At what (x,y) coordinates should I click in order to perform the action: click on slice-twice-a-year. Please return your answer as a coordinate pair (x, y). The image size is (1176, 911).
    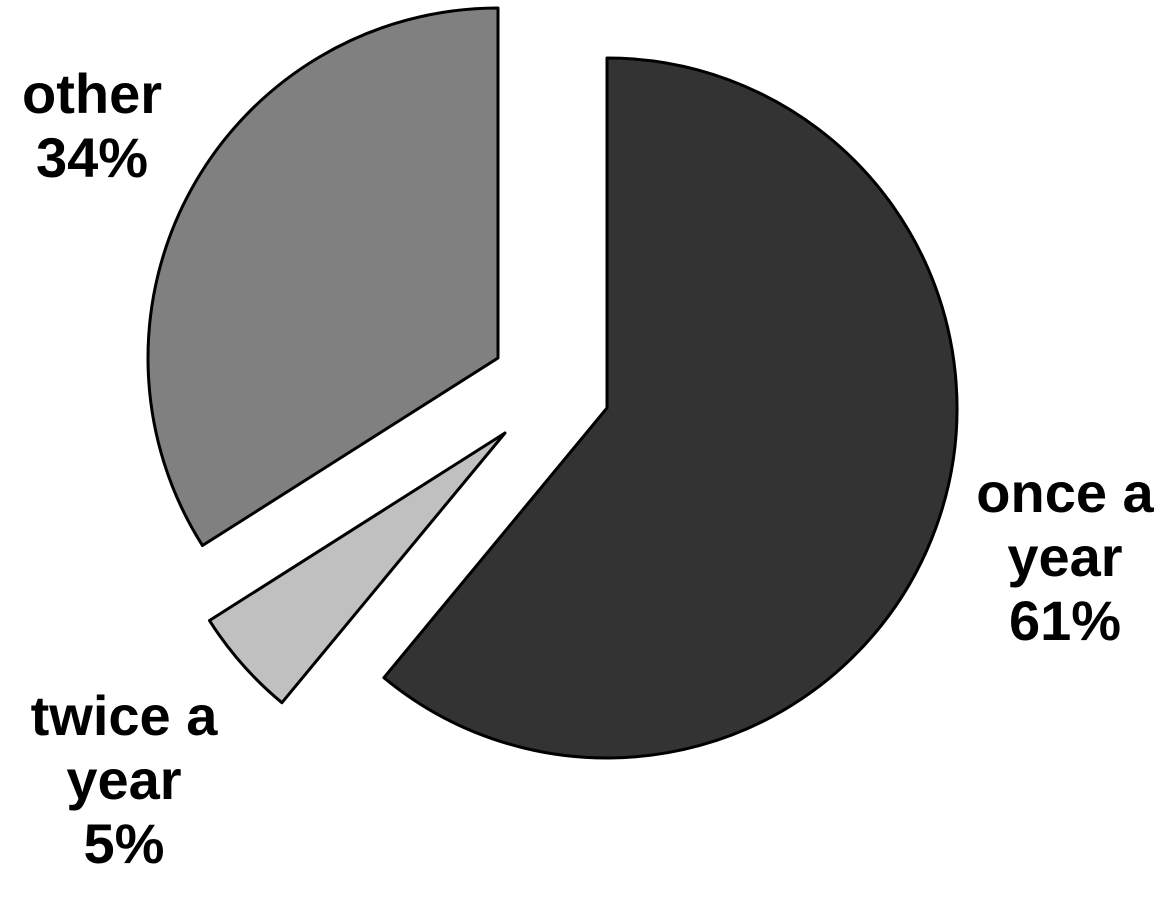
    Looking at the image, I should click on (357, 568).